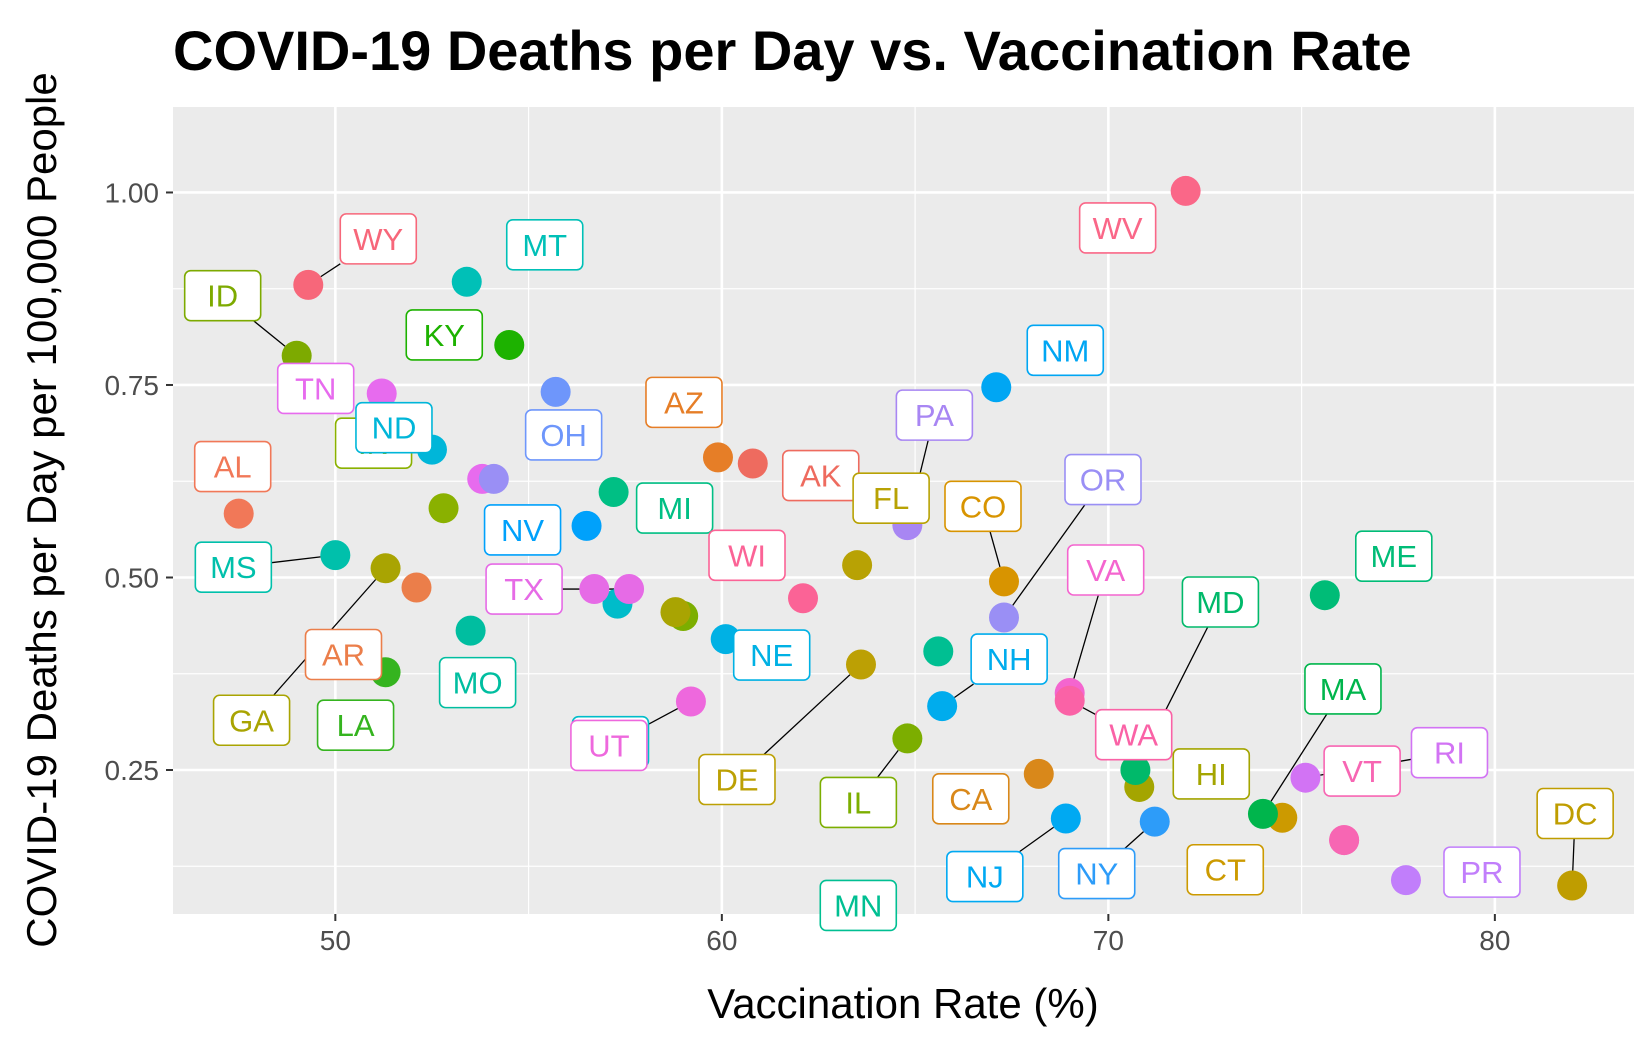 This screenshot has height=1049, width=1649. I want to click on point-label-wy: WY, so click(378, 239).